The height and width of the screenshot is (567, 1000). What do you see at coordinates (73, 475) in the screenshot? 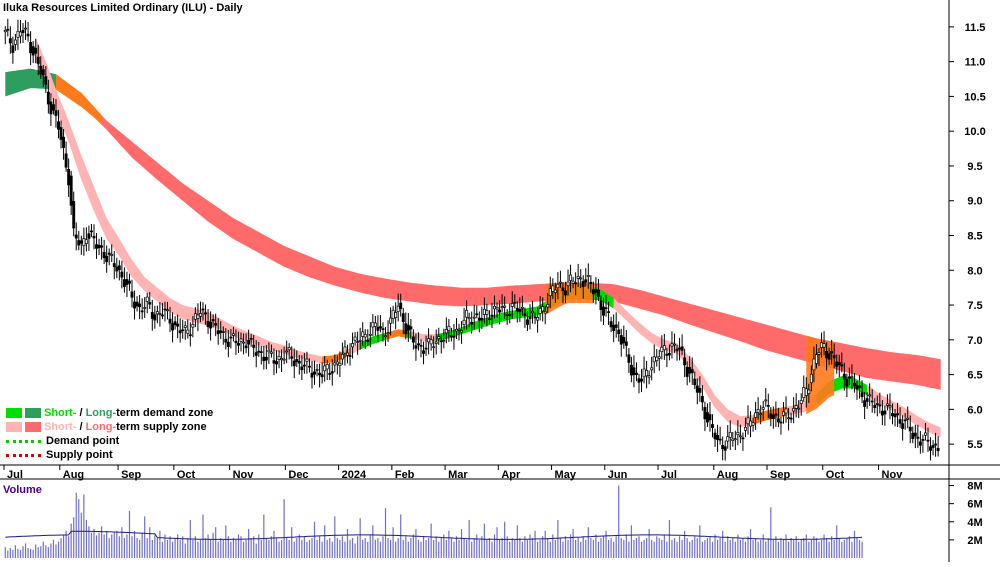
I see `month-tick-label: Aug` at bounding box center [73, 475].